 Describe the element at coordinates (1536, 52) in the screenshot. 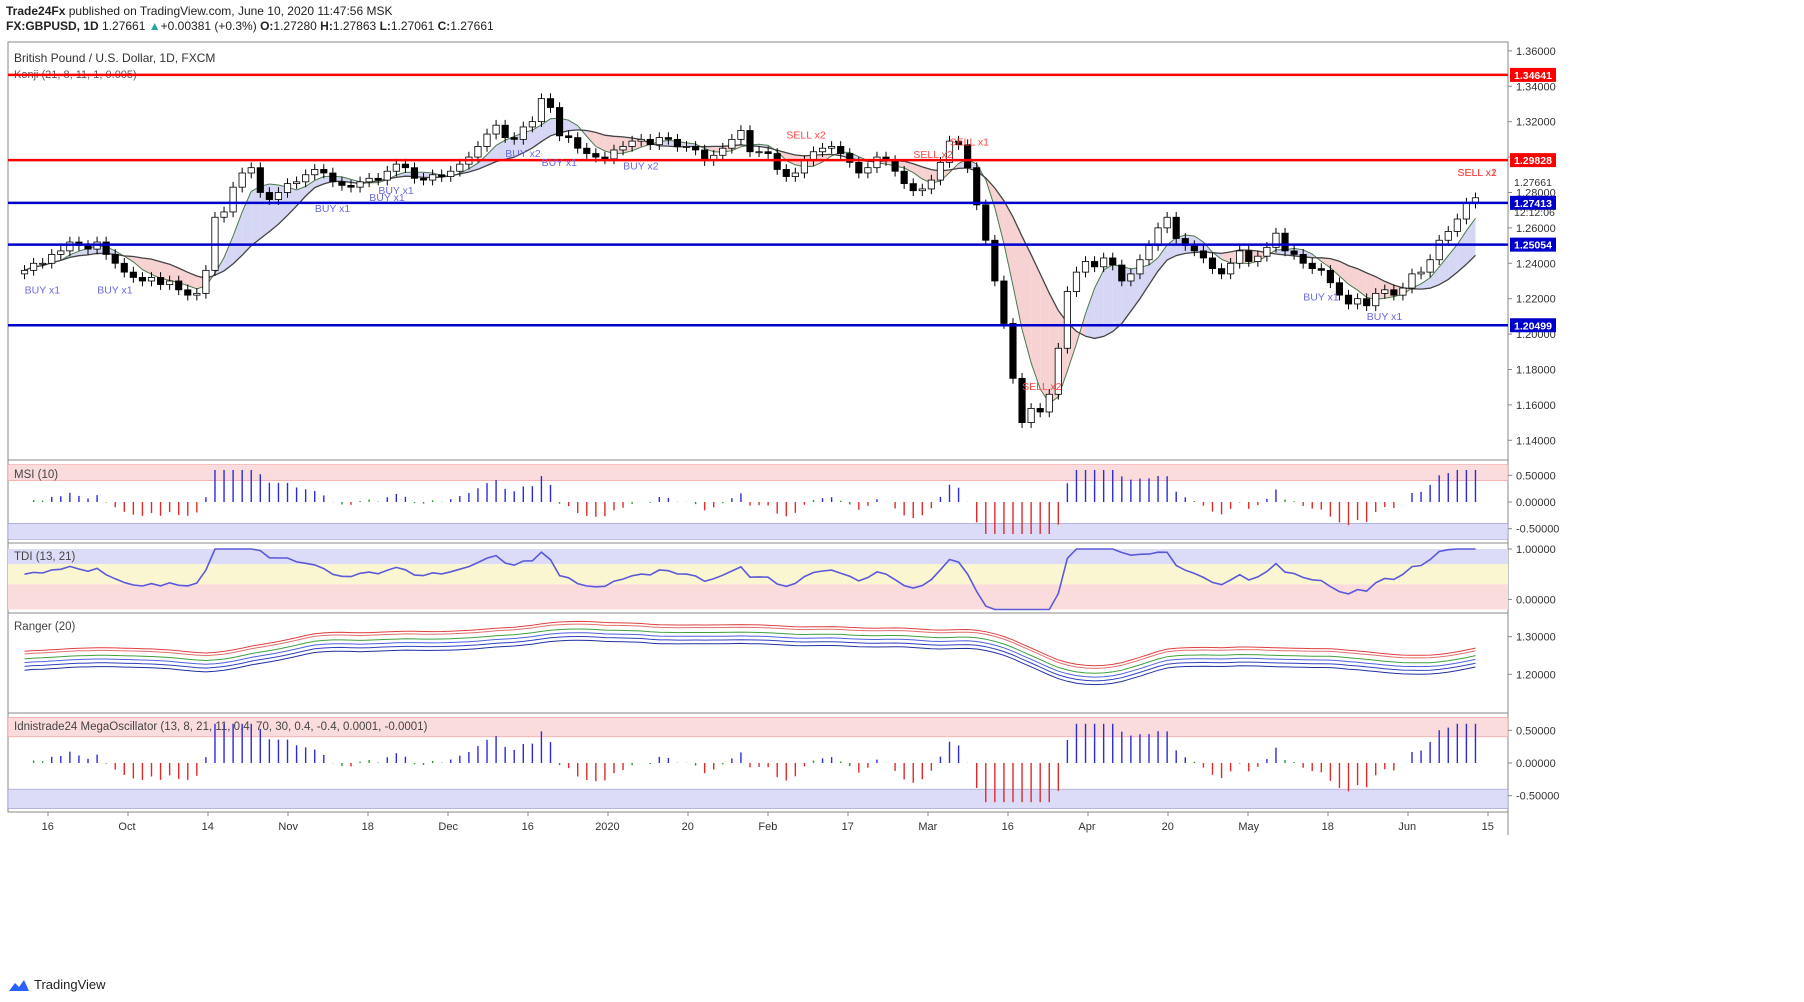

I see `price-tick-label: 1.36000` at that location.